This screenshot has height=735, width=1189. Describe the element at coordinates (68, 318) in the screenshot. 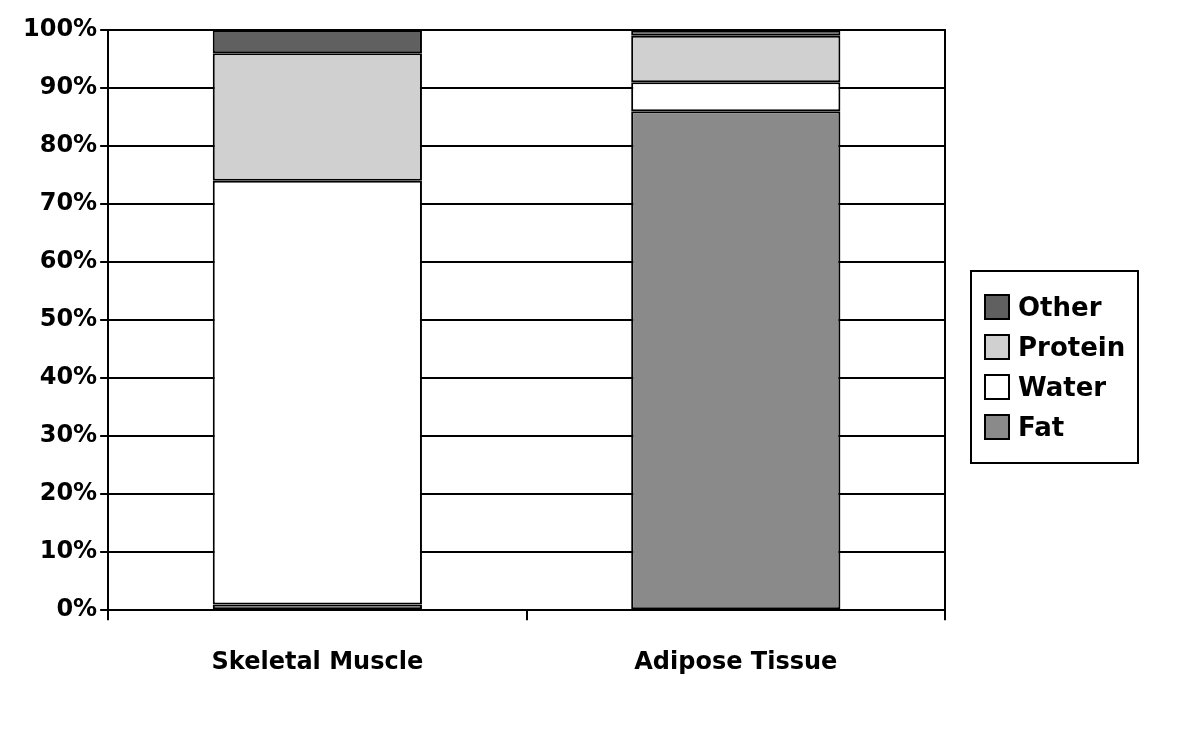

I see `y-tick-label: 50%` at that location.